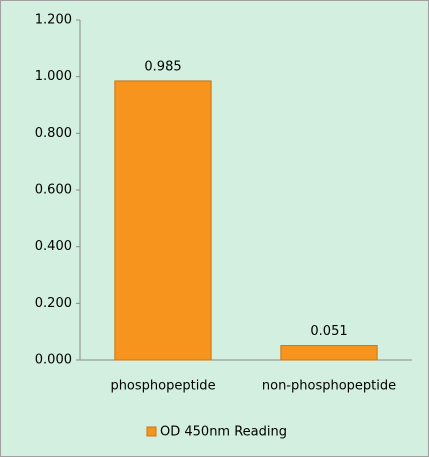  What do you see at coordinates (53, 76) in the screenshot?
I see `y-tick-label: 1.000` at bounding box center [53, 76].